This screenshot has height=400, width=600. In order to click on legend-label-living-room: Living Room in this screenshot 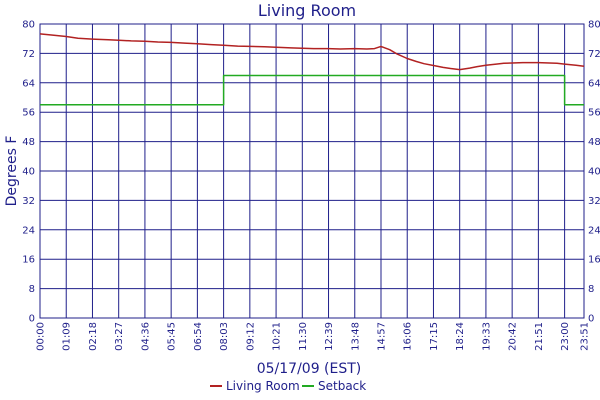, I will do `click(263, 386)`.